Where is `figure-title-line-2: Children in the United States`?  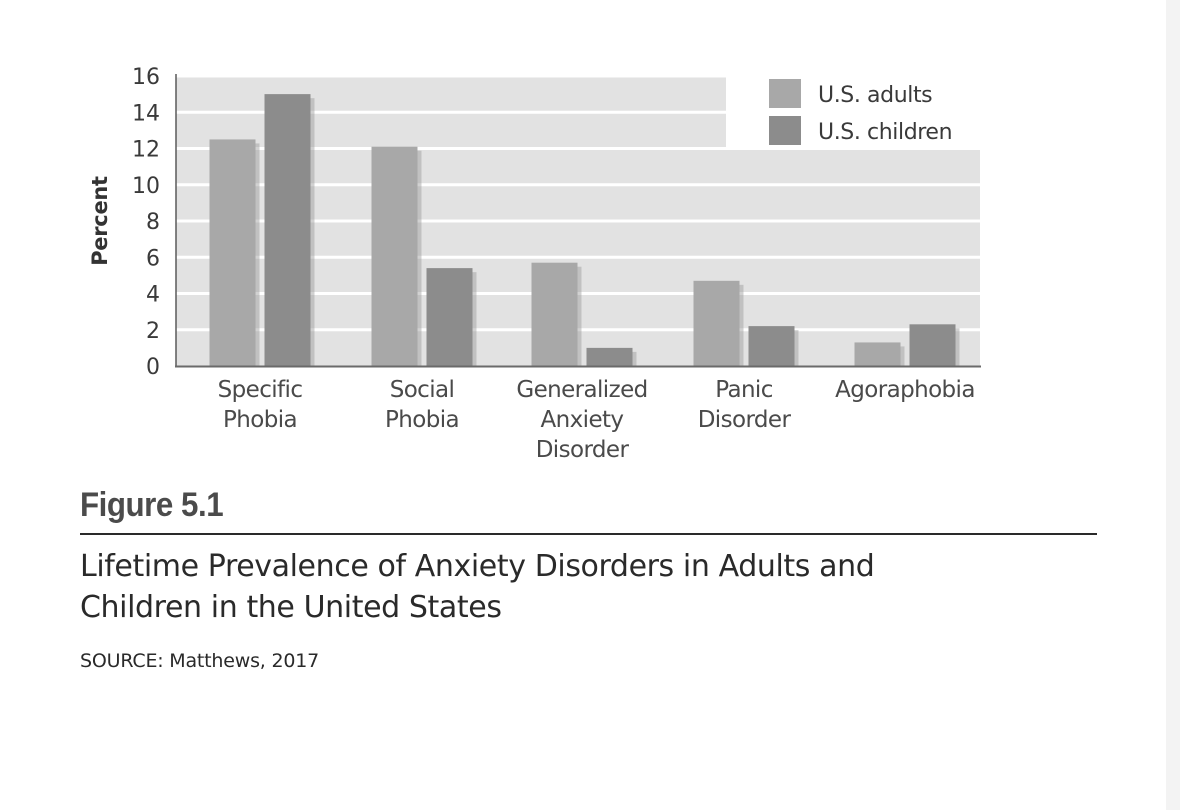
figure-title-line-2: Children in the United States is located at coordinates (291, 607).